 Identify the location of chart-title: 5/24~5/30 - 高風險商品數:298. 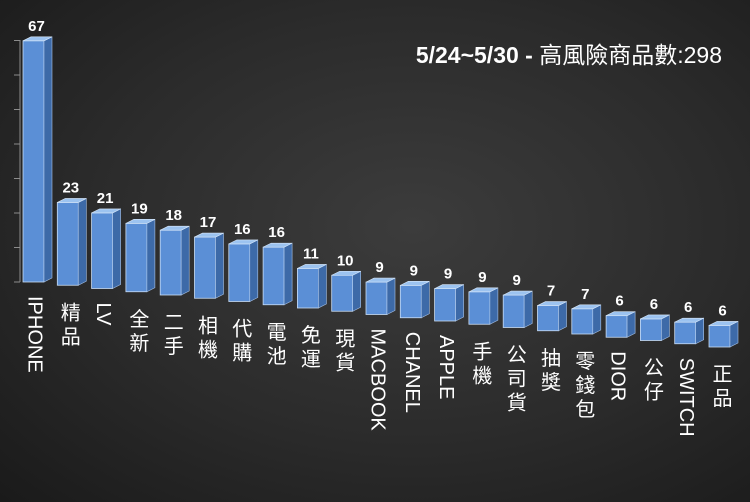
(569, 53).